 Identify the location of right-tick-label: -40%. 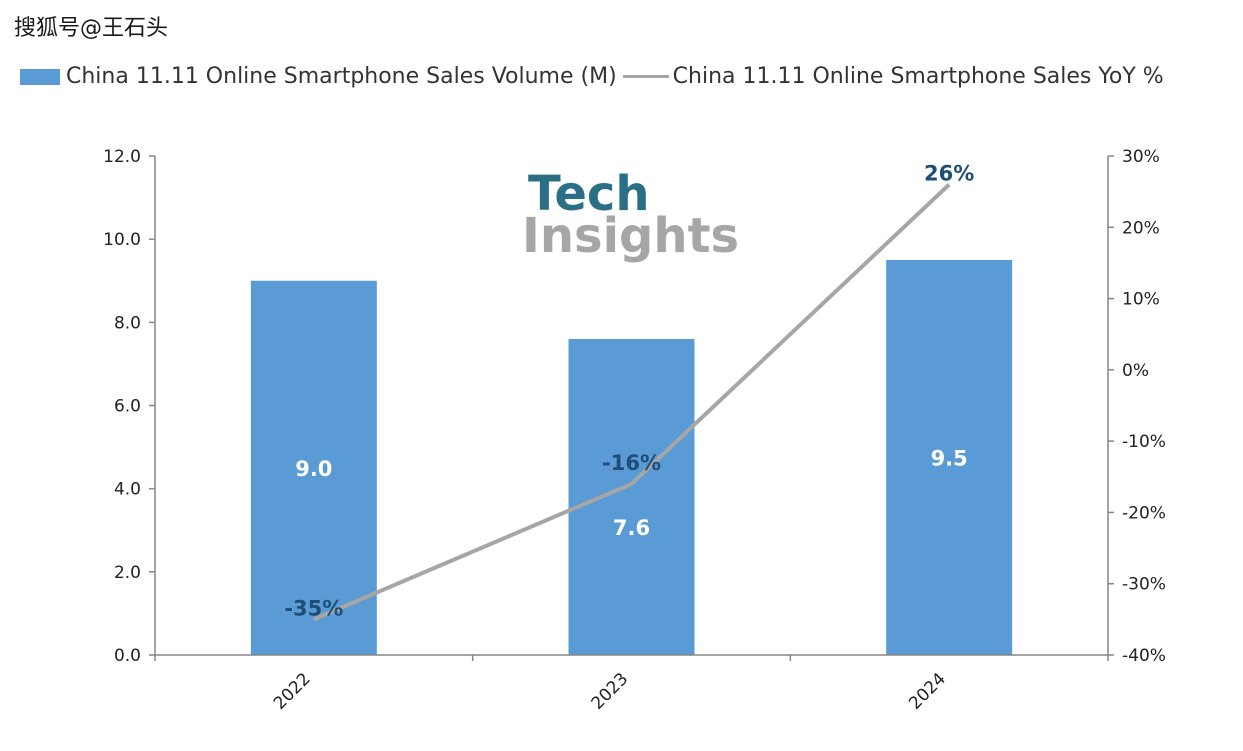
(1144, 656).